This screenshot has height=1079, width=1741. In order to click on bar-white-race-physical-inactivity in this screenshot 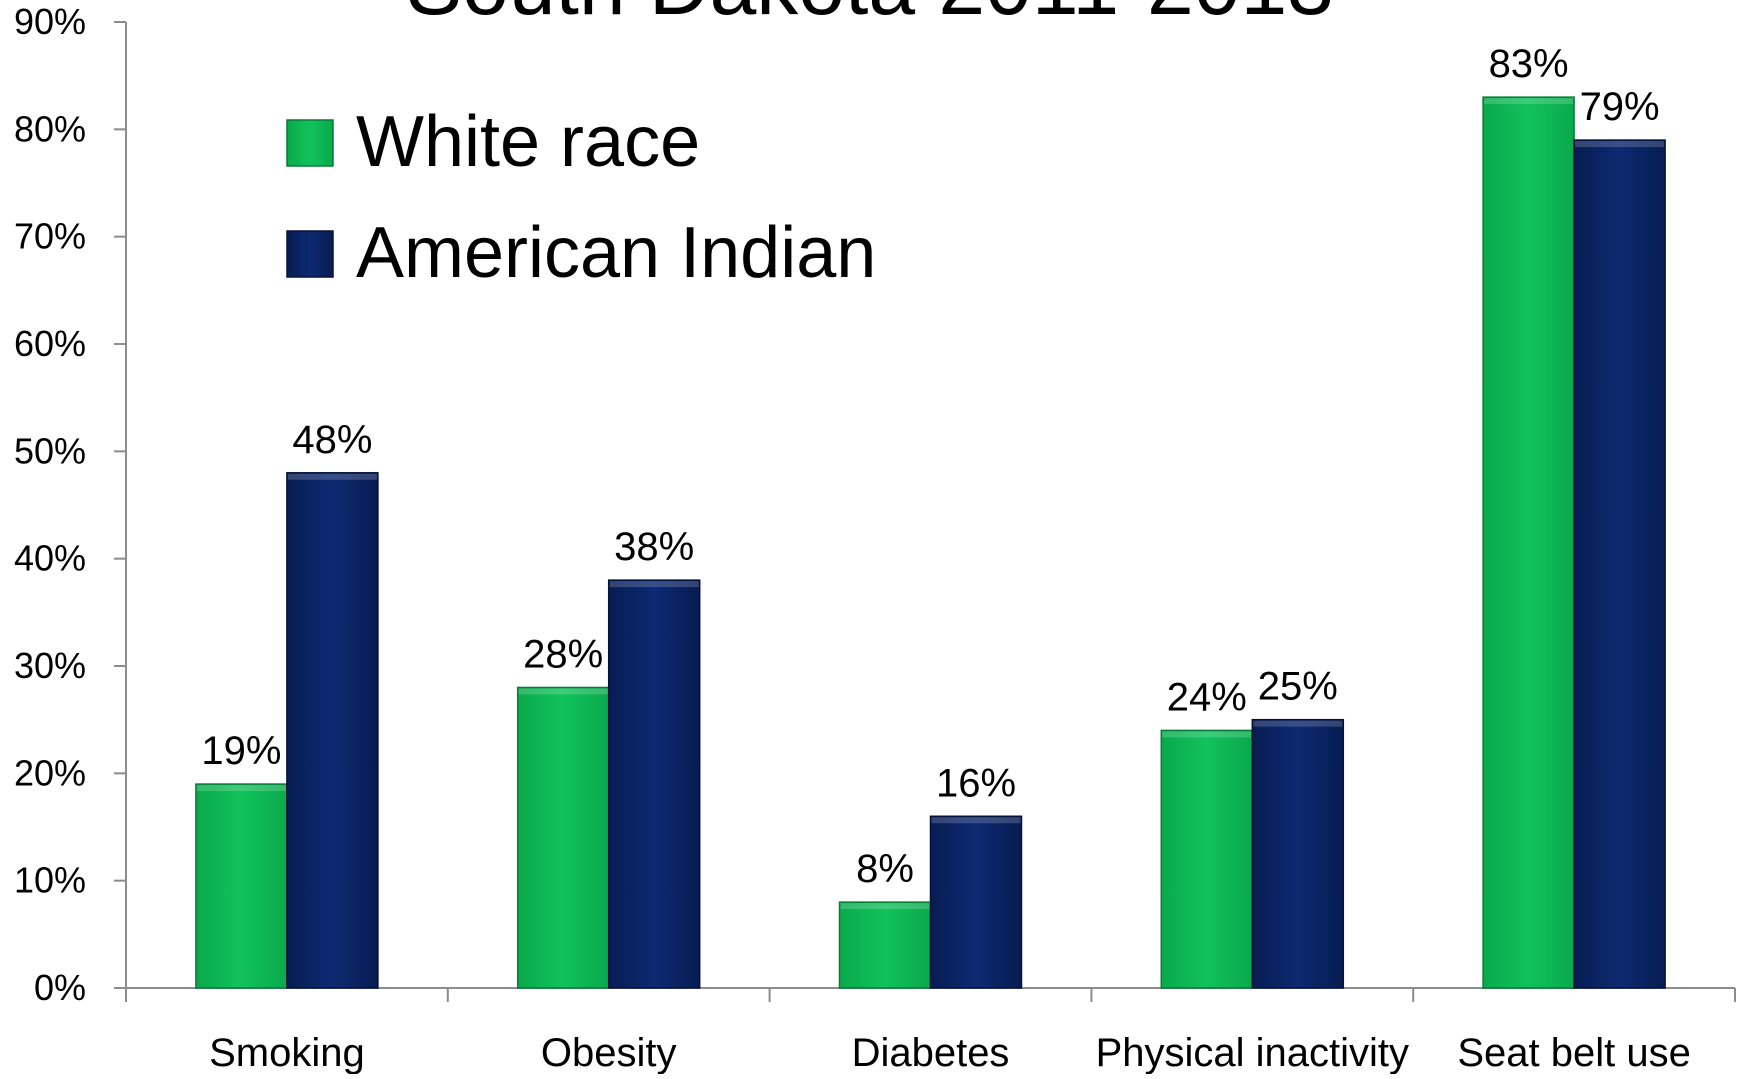, I will do `click(1207, 859)`.